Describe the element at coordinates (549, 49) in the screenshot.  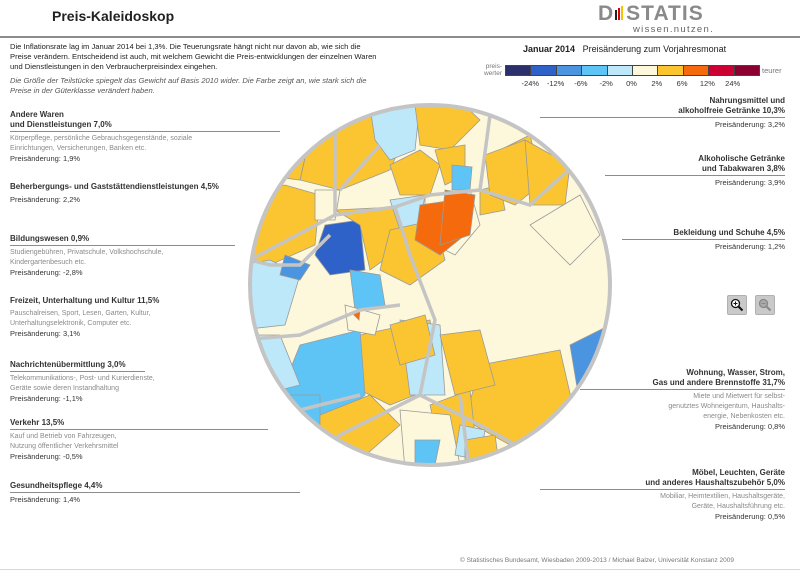
I see `legend-month: Januar 2014` at that location.